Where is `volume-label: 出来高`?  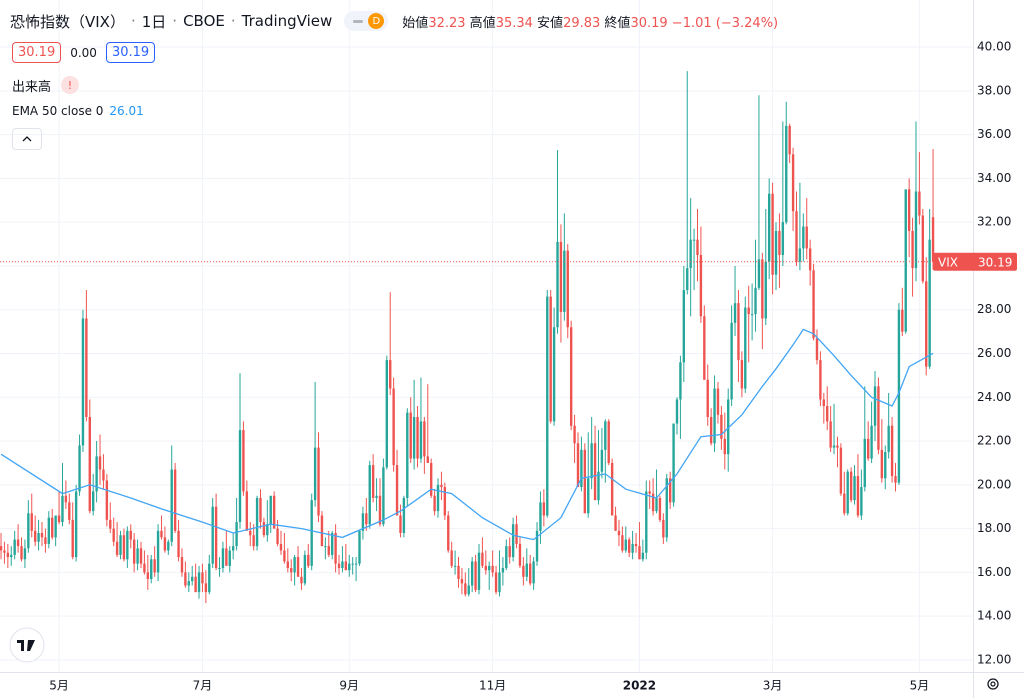
volume-label: 出来高 is located at coordinates (32, 87).